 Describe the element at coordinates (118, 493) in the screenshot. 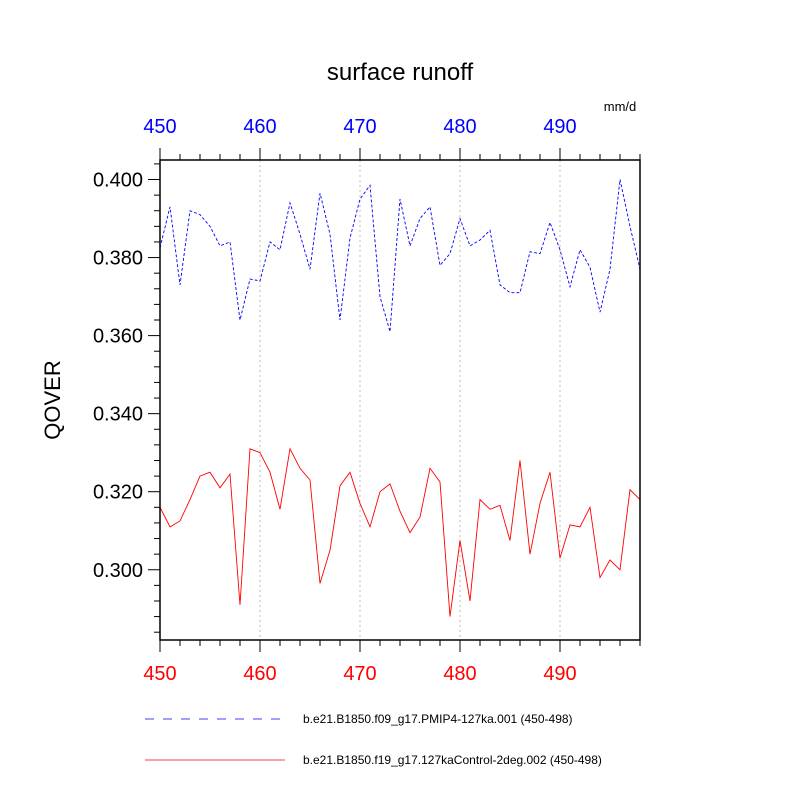

I see `y-tick-label: 0.320` at that location.